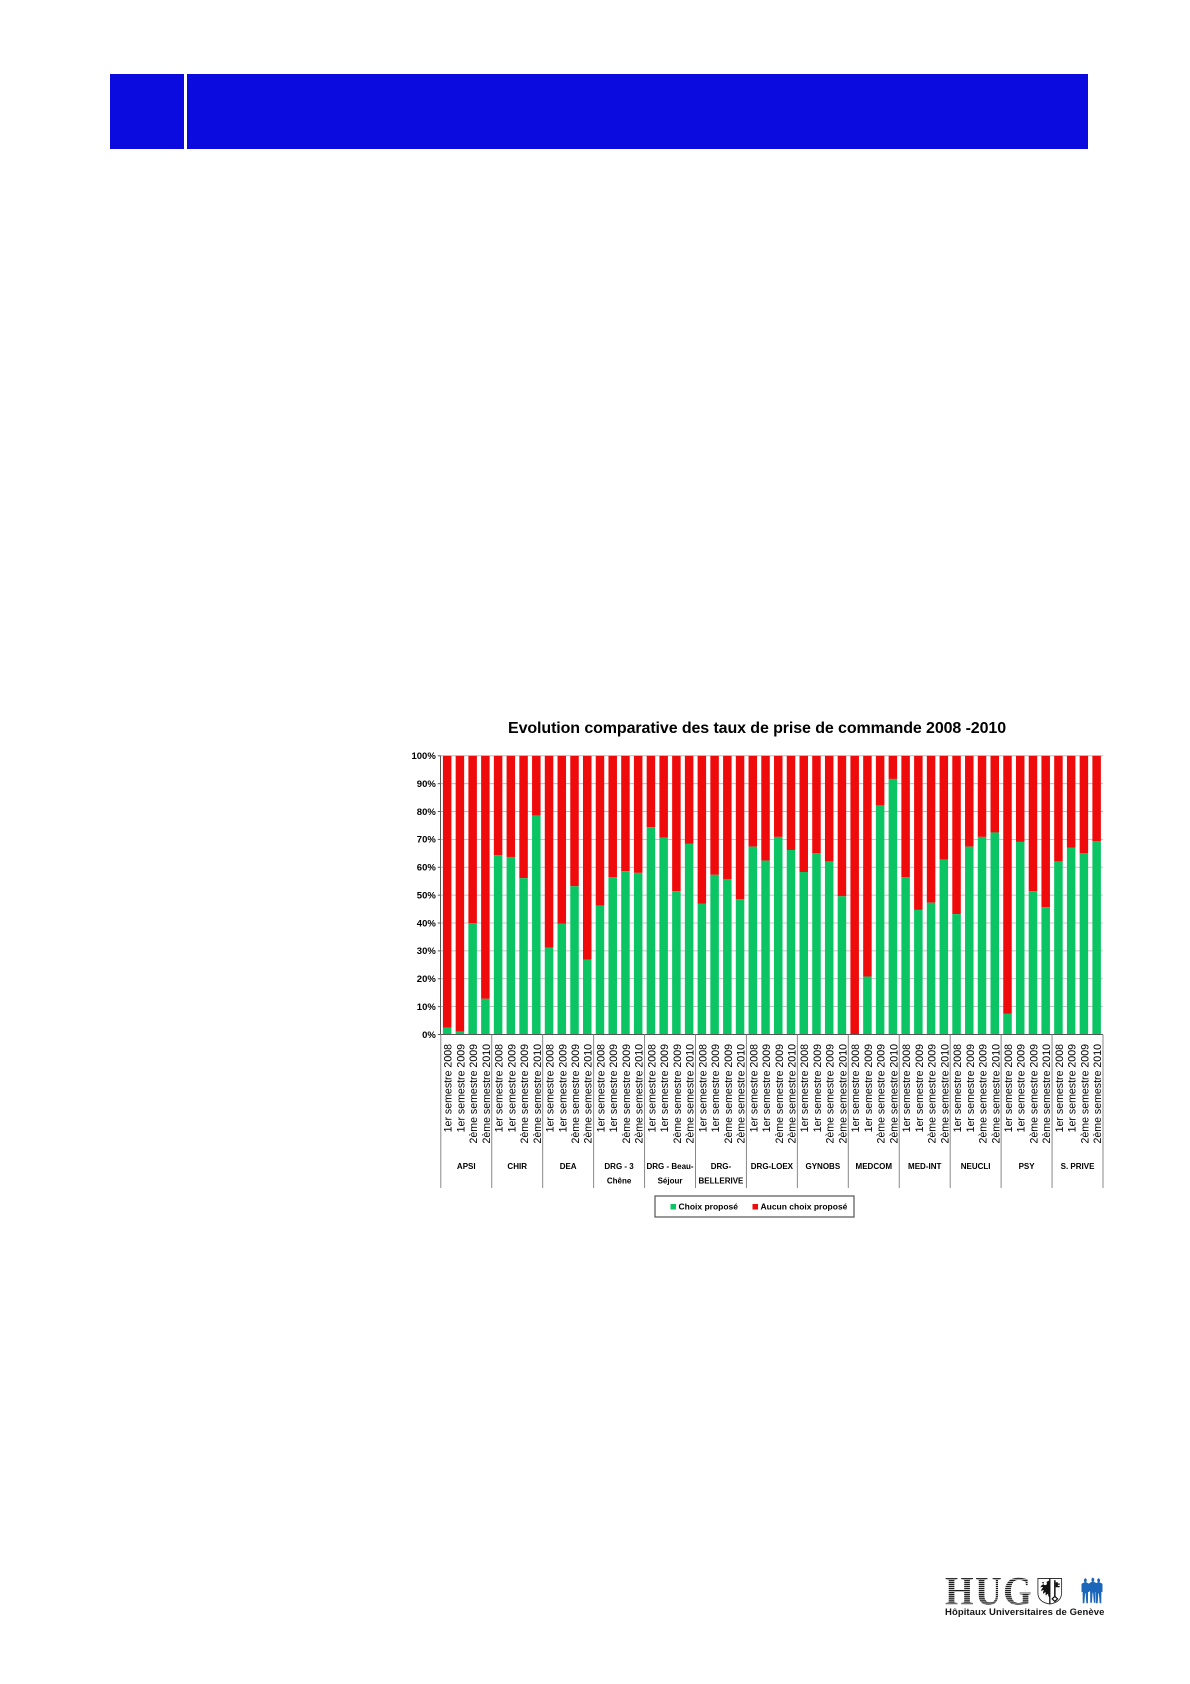 This screenshot has width=1190, height=1684. I want to click on svg-text: S. PRIVE, so click(1078, 1166).